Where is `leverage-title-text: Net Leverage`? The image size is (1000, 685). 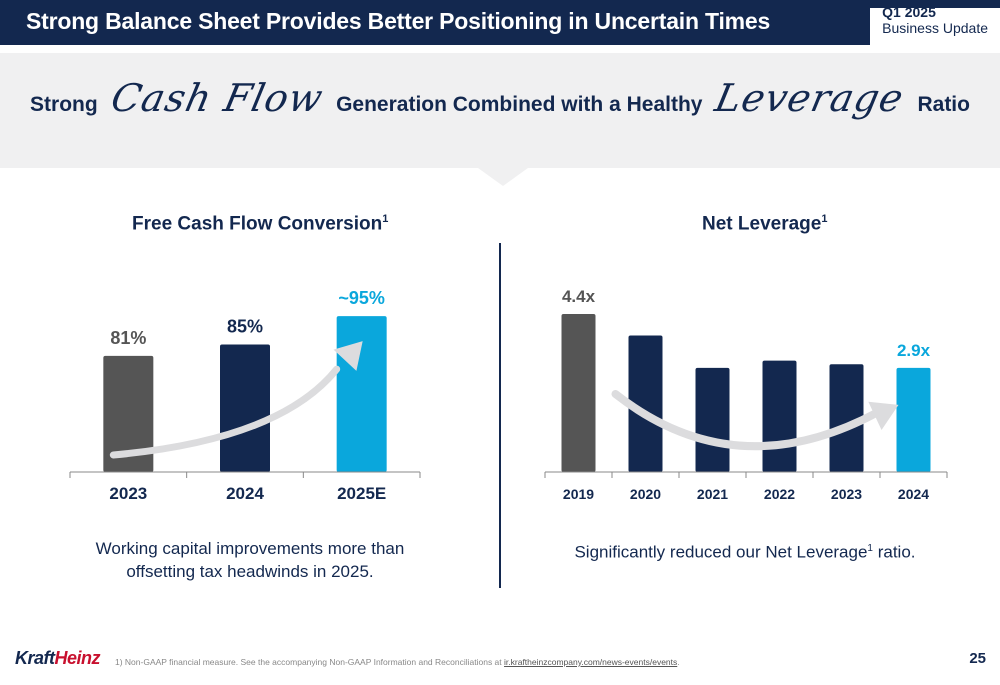 leverage-title-text: Net Leverage is located at coordinates (762, 224).